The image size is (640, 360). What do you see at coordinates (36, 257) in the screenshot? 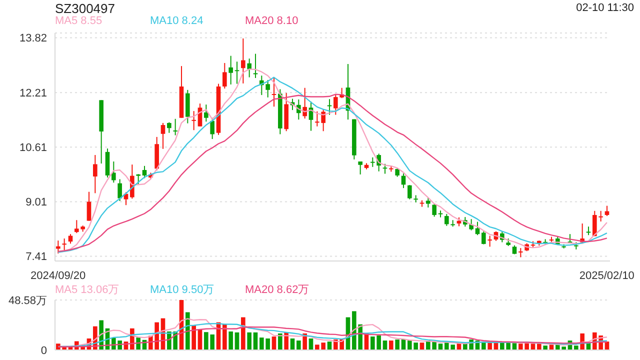
I see `y-tick-label: 7.41` at bounding box center [36, 257].